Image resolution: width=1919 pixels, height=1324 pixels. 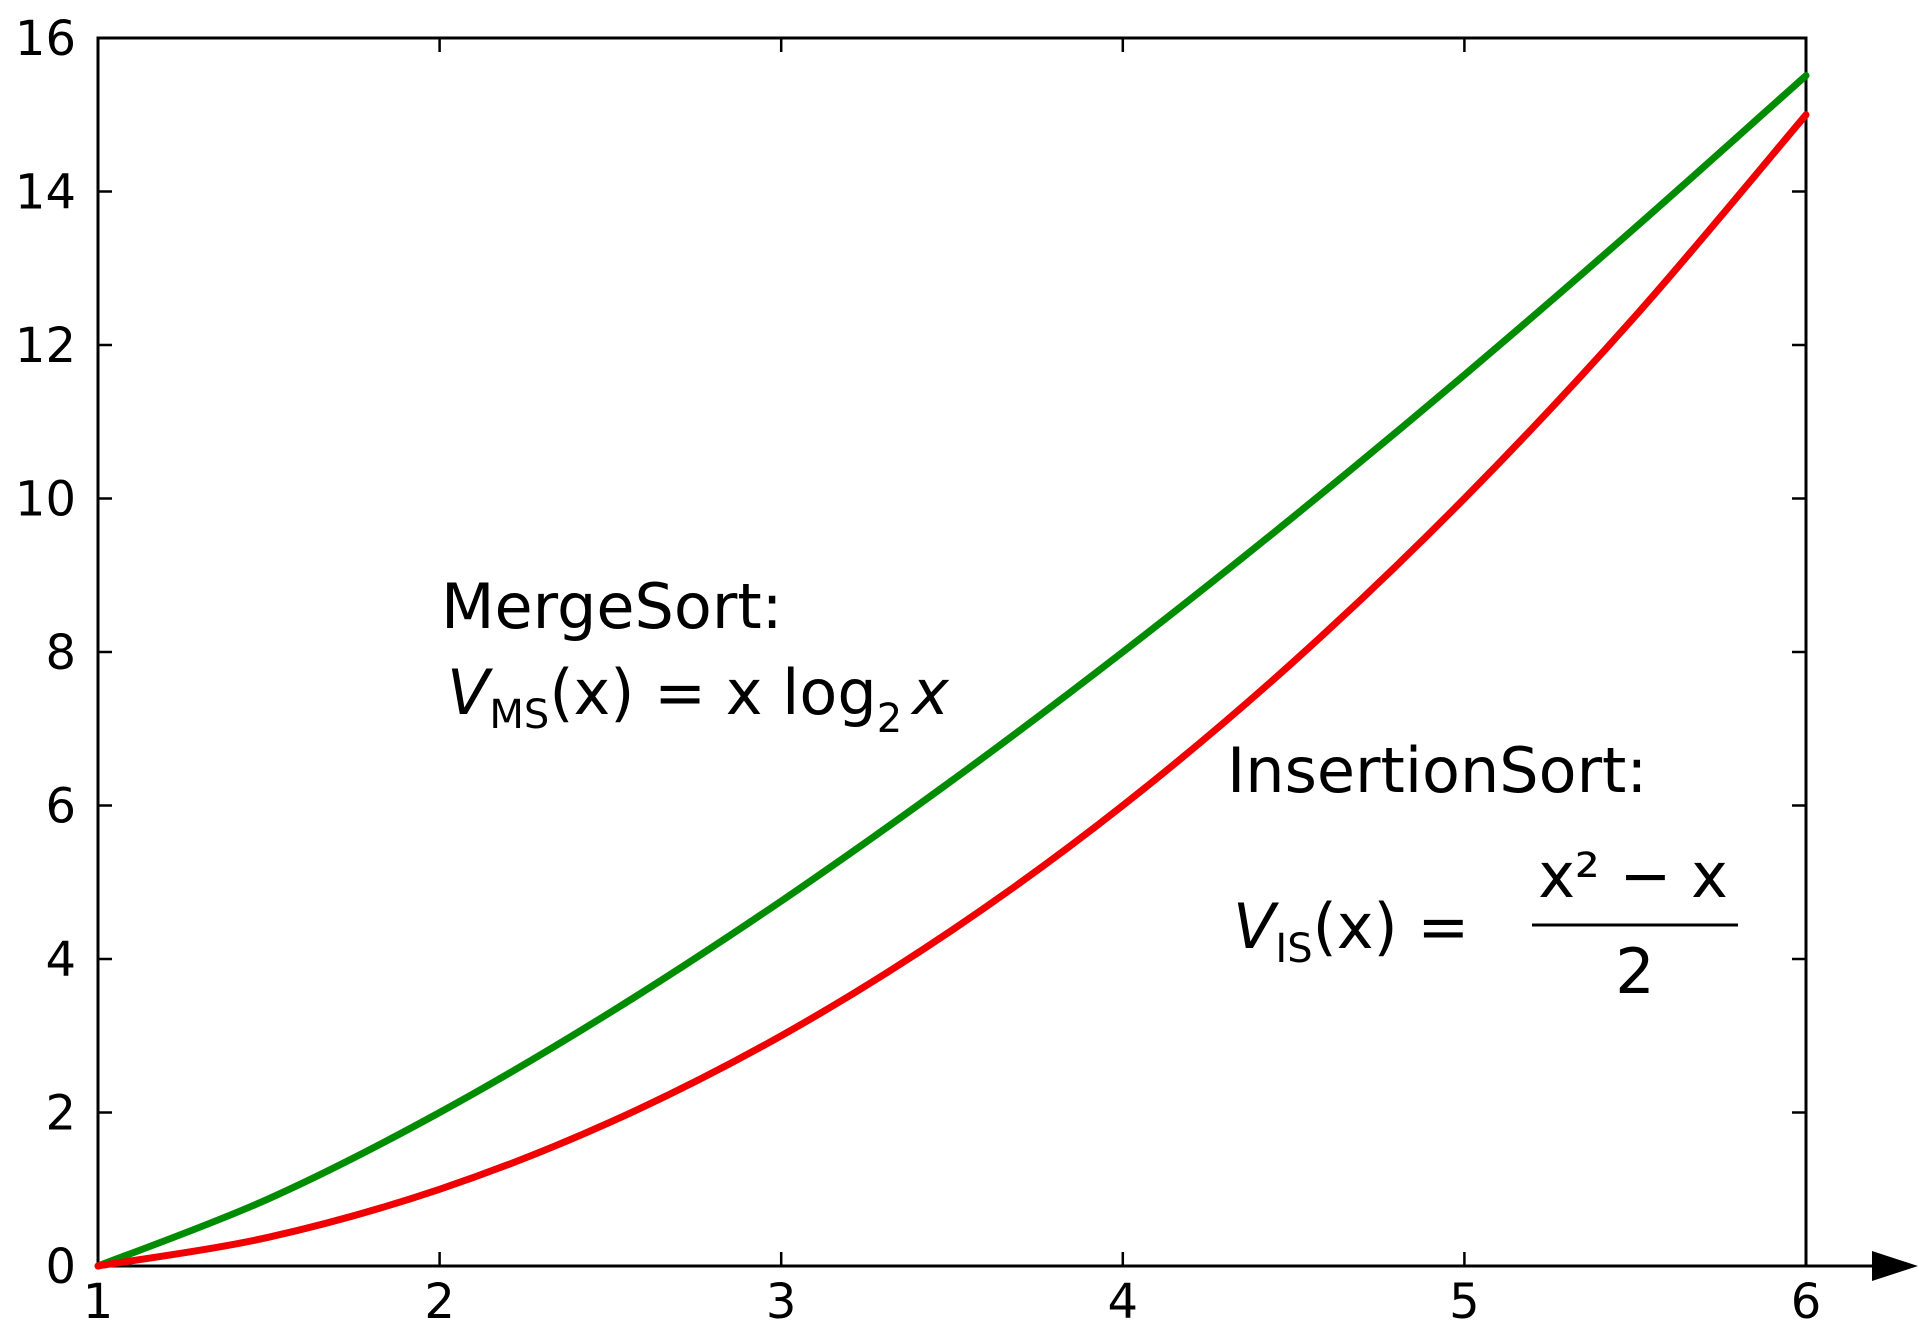 What do you see at coordinates (1123, 1296) in the screenshot?
I see `x-tick-label: 4` at bounding box center [1123, 1296].